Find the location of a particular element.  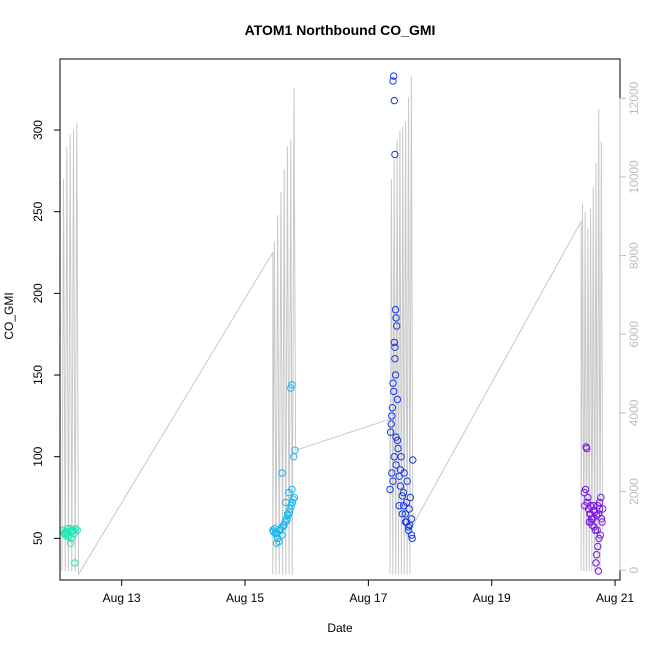

x-tick-label-1: Aug 15 is located at coordinates (245, 598).